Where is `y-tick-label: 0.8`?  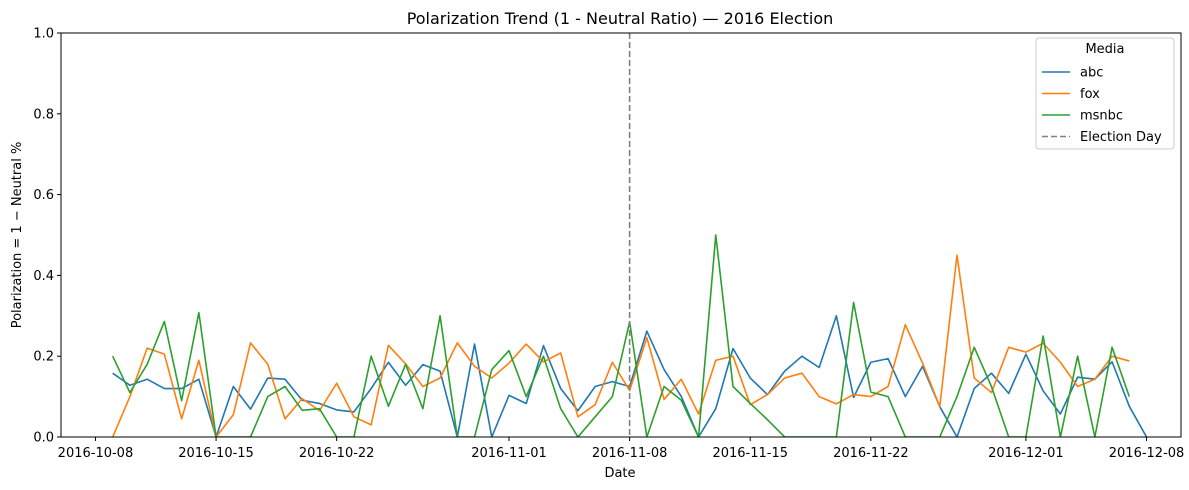 y-tick-label: 0.8 is located at coordinates (43, 114).